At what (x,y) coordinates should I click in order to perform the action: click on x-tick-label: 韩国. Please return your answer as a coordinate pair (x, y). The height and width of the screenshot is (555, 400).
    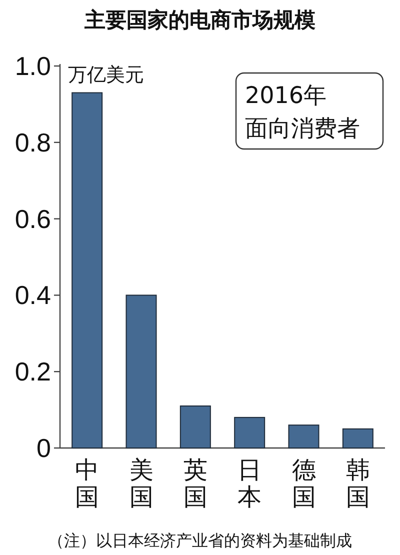
    Looking at the image, I should click on (358, 483).